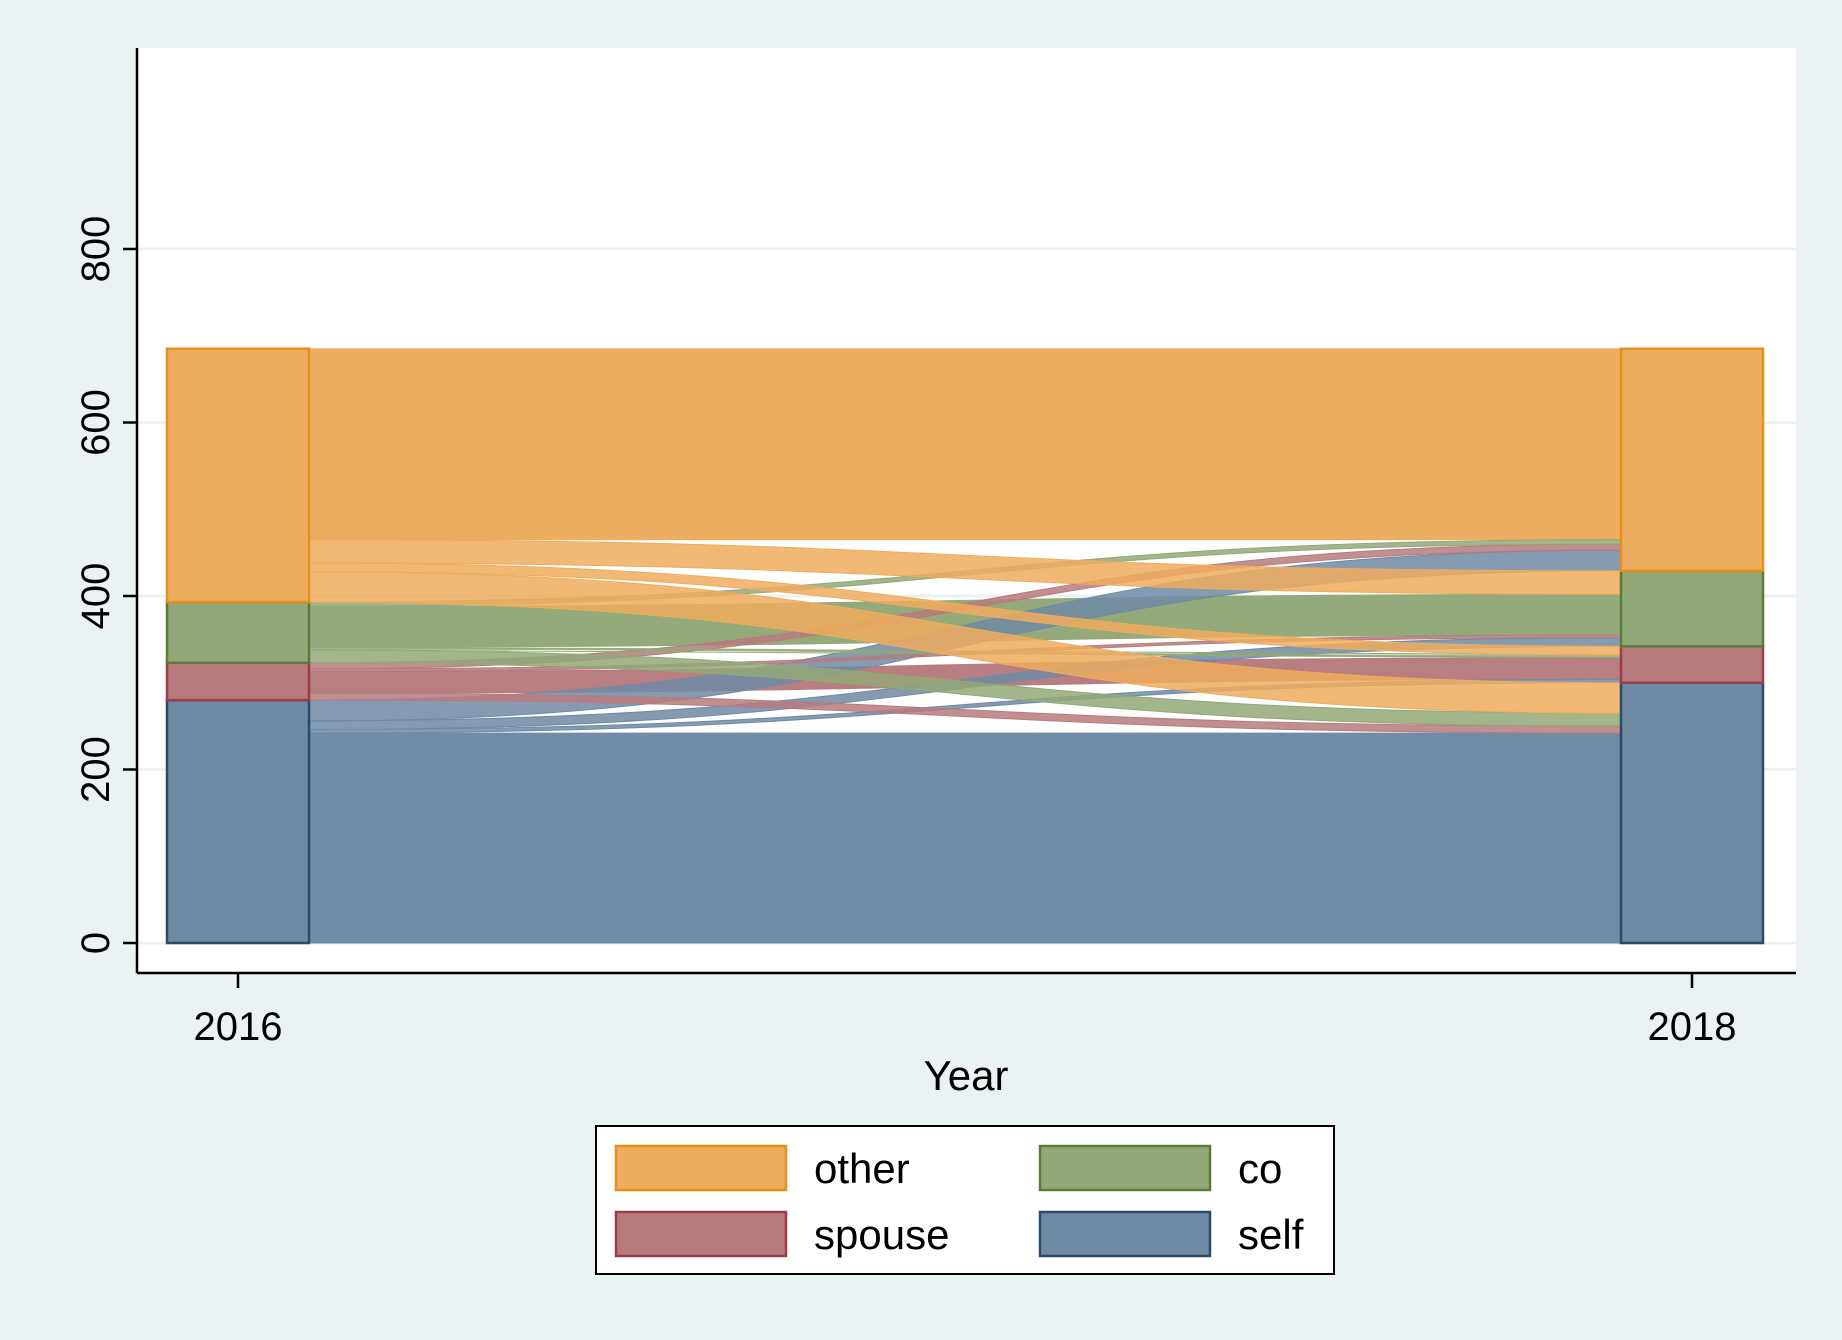 This screenshot has width=1842, height=1340. Describe the element at coordinates (701, 1234) in the screenshot. I see `legend-swatch-spouse` at that location.